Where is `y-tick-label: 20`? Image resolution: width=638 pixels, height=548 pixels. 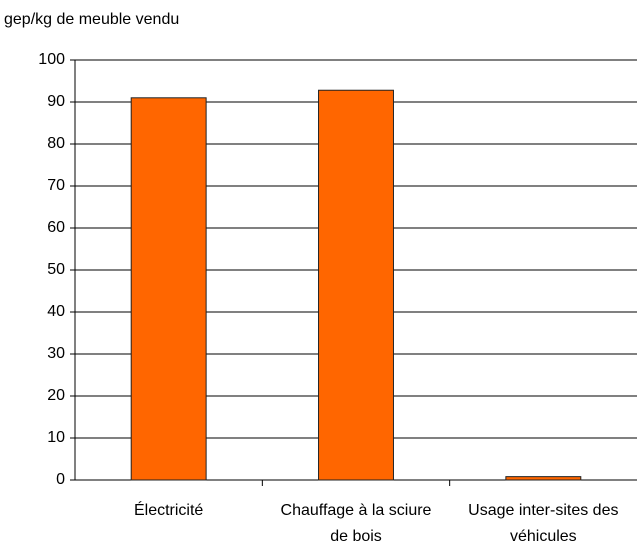 y-tick-label: 20 is located at coordinates (56, 395).